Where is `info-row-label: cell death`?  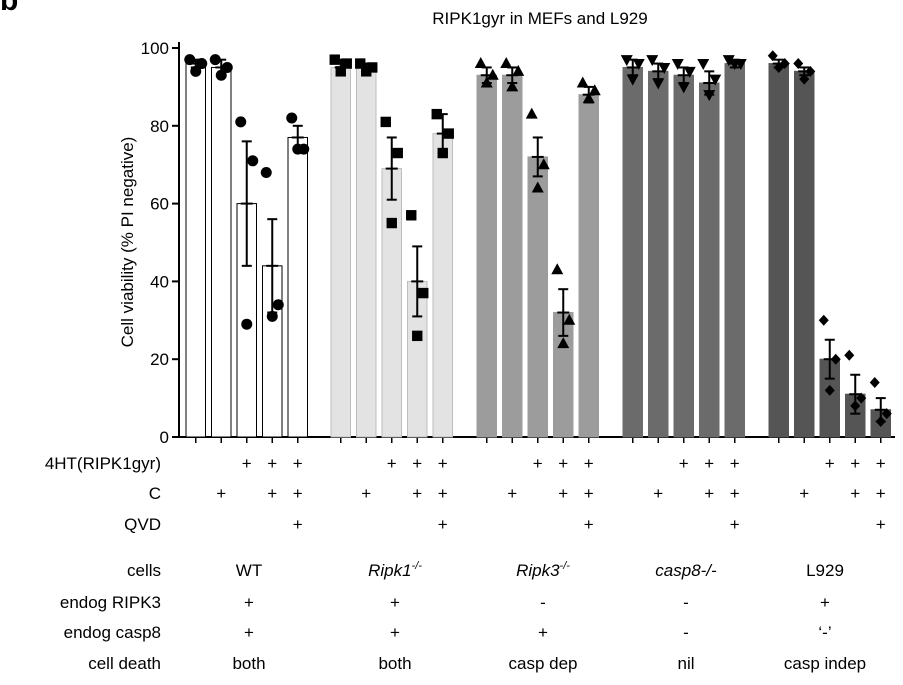
info-row-label: cell death is located at coordinates (124, 663).